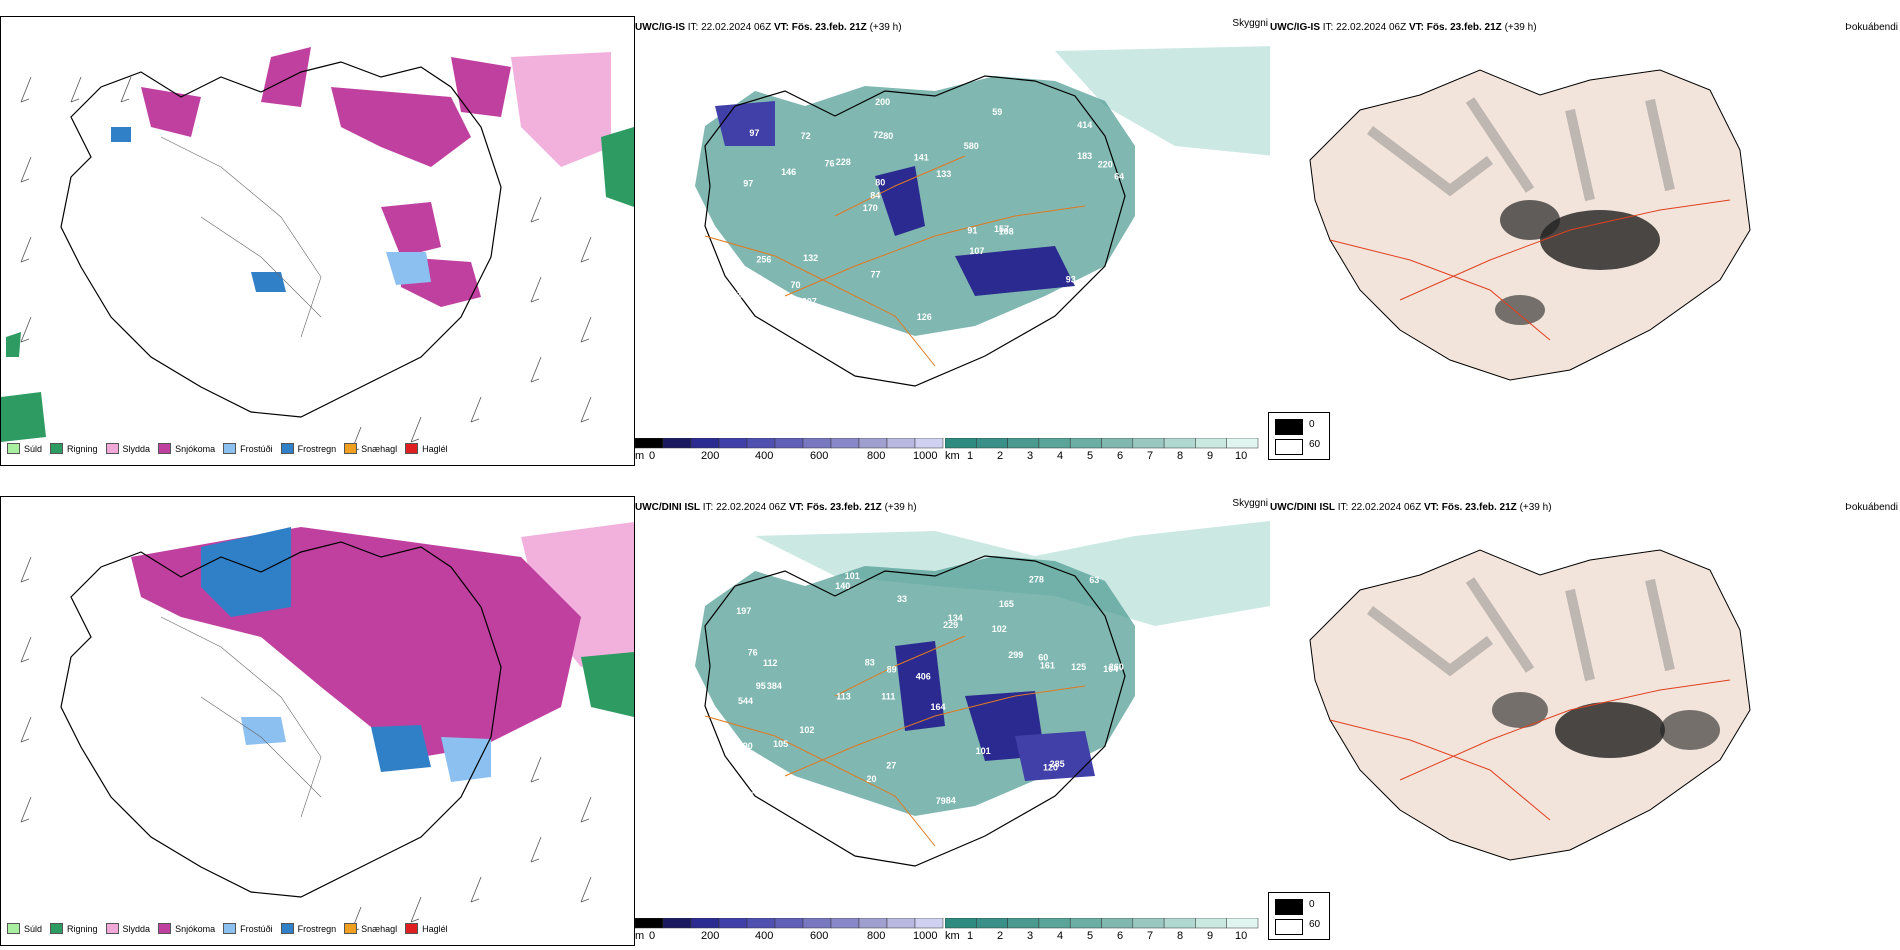  What do you see at coordinates (1180, 936) in the screenshot?
I see `visibility-tick: 8` at bounding box center [1180, 936].